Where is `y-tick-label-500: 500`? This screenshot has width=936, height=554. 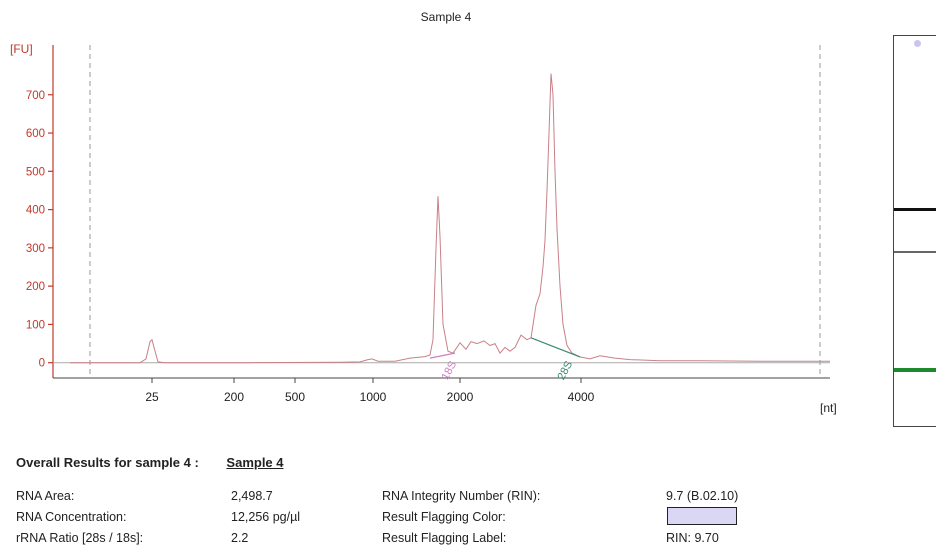
y-tick-label-500: 500 is located at coordinates (35, 172).